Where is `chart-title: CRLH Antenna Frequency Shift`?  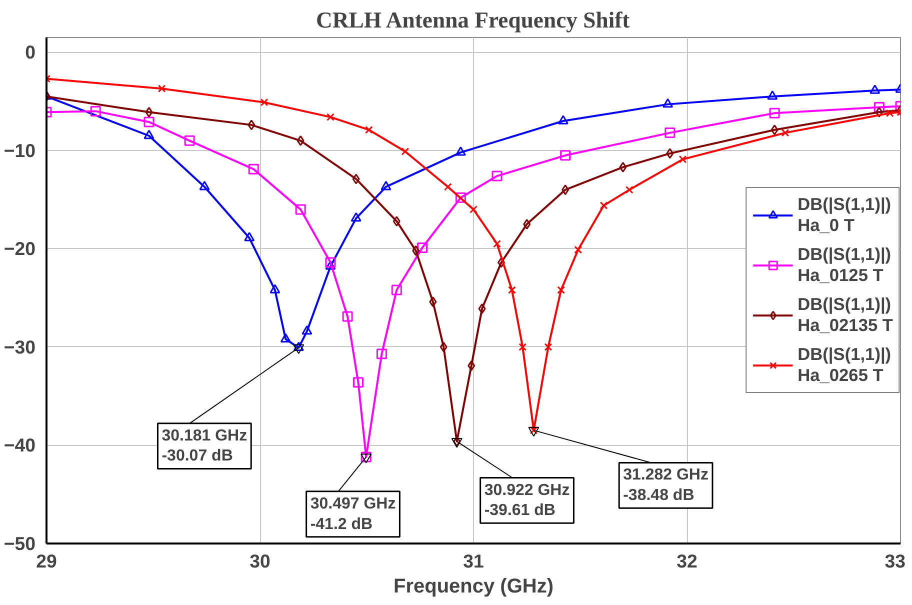
chart-title: CRLH Antenna Frequency Shift is located at coordinates (473, 20).